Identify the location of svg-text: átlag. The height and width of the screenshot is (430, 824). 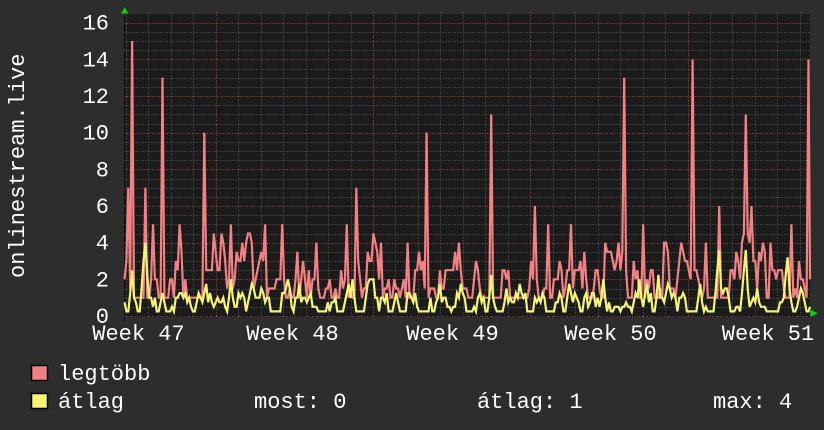
(91, 402).